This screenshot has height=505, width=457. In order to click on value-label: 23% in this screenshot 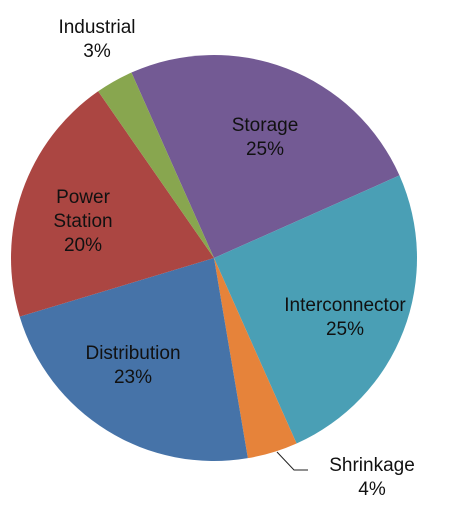, I will do `click(133, 377)`.